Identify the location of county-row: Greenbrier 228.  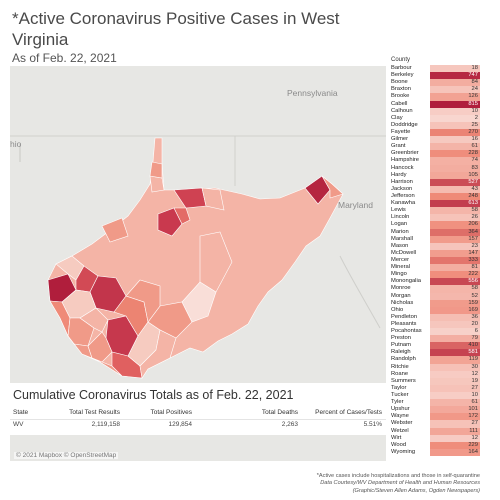
(435, 154).